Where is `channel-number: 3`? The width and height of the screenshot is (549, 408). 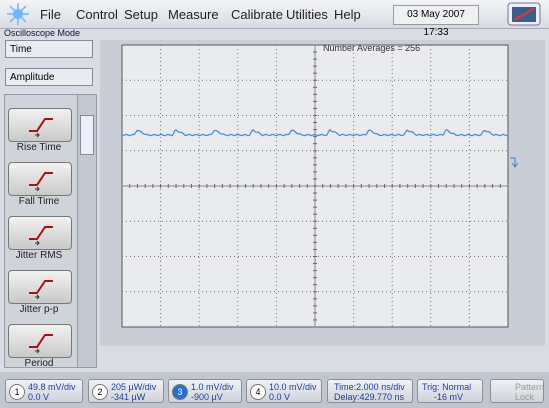 channel-number: 3 is located at coordinates (180, 392).